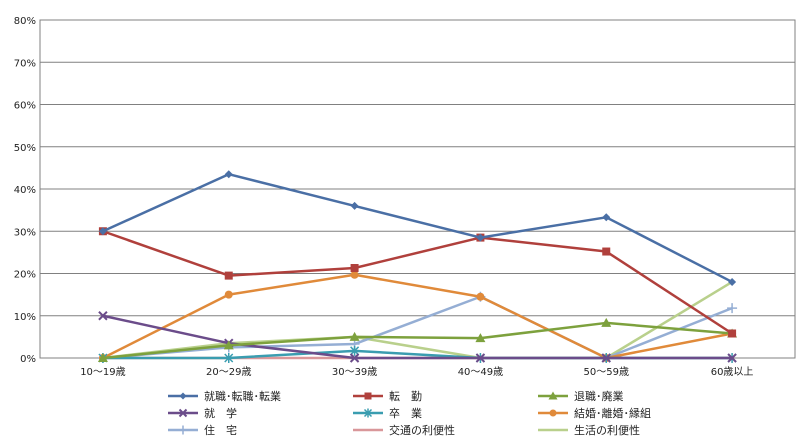 The width and height of the screenshot is (800, 443). Describe the element at coordinates (28, 359) in the screenshot. I see `y-tick-label: 0%` at that location.